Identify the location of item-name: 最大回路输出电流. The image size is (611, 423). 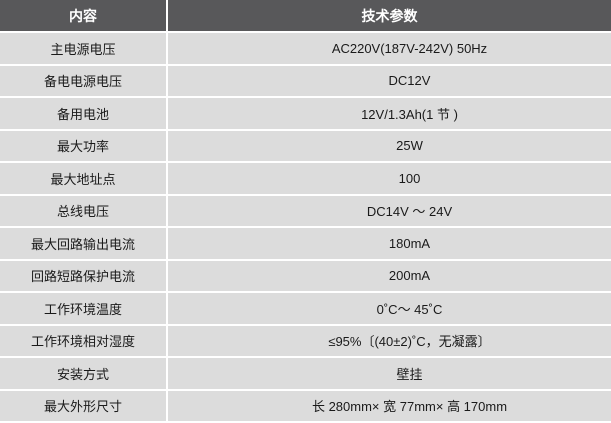
(84, 244).